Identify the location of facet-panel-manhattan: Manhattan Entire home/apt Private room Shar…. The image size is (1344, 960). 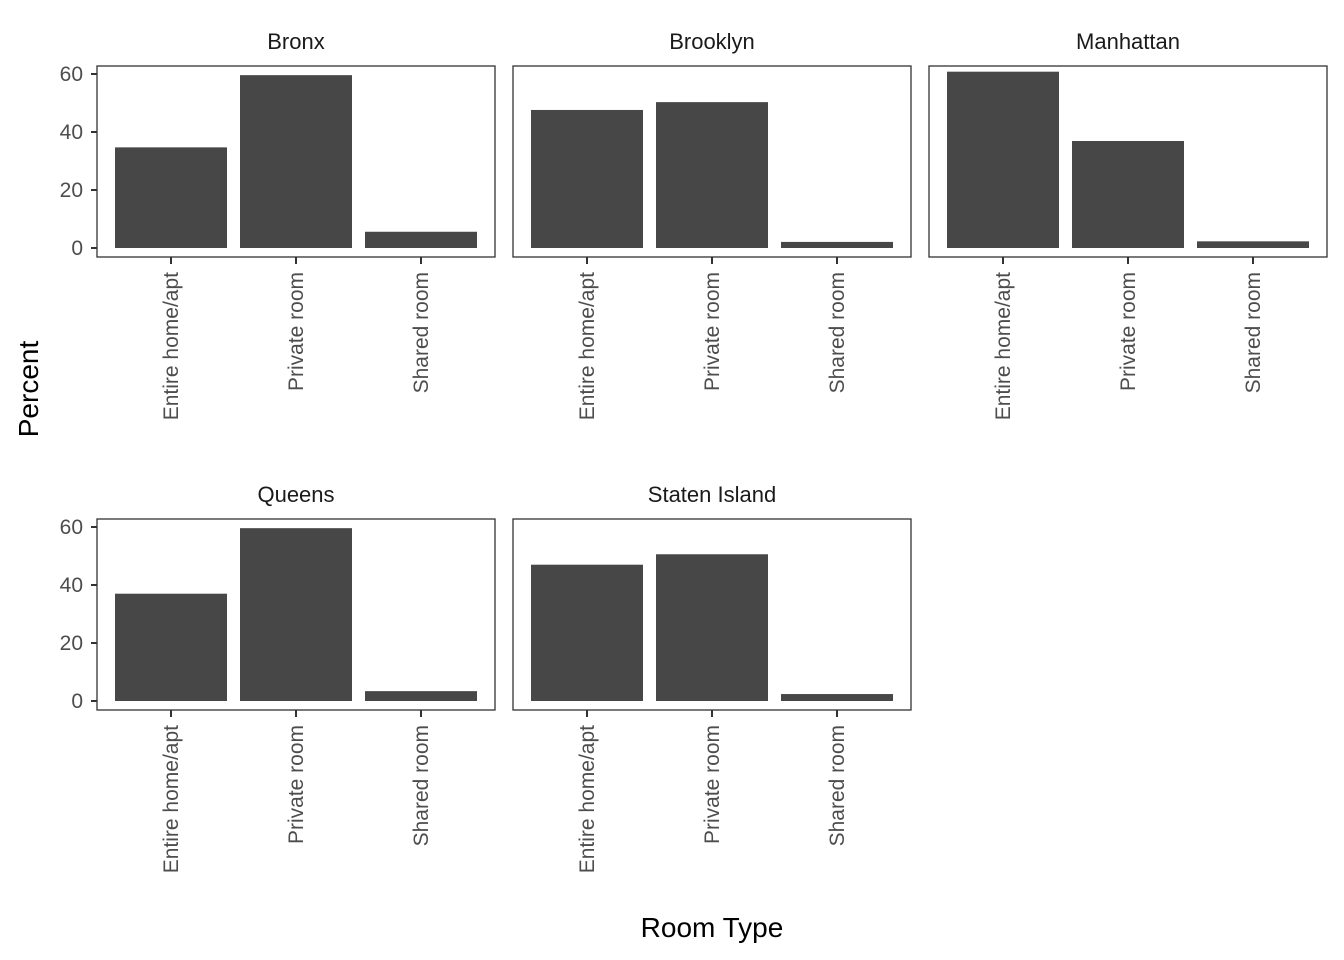
(1128, 224).